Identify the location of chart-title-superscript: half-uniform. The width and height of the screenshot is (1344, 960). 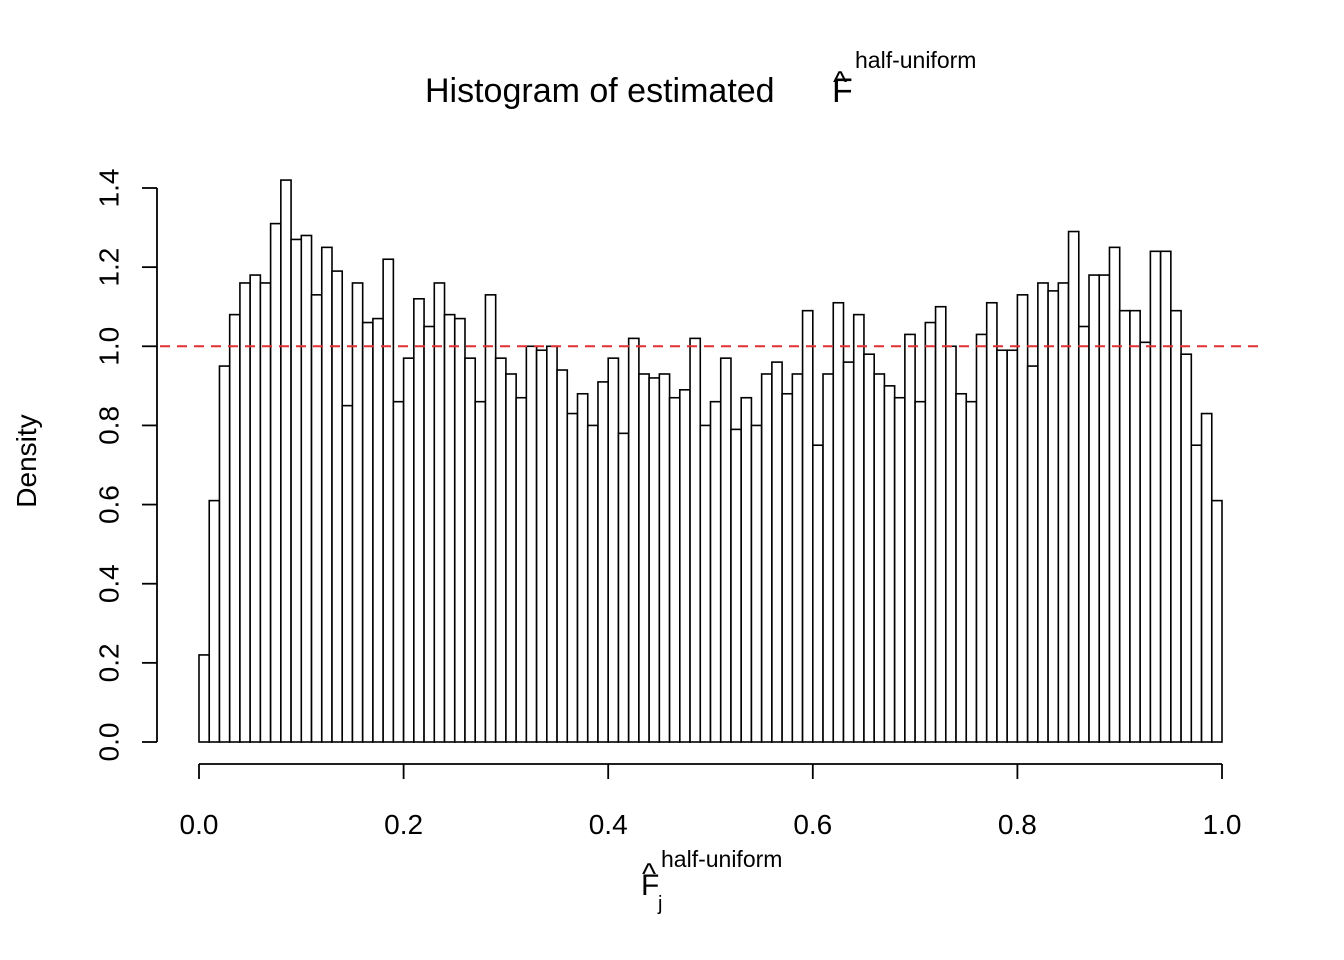
(915, 60).